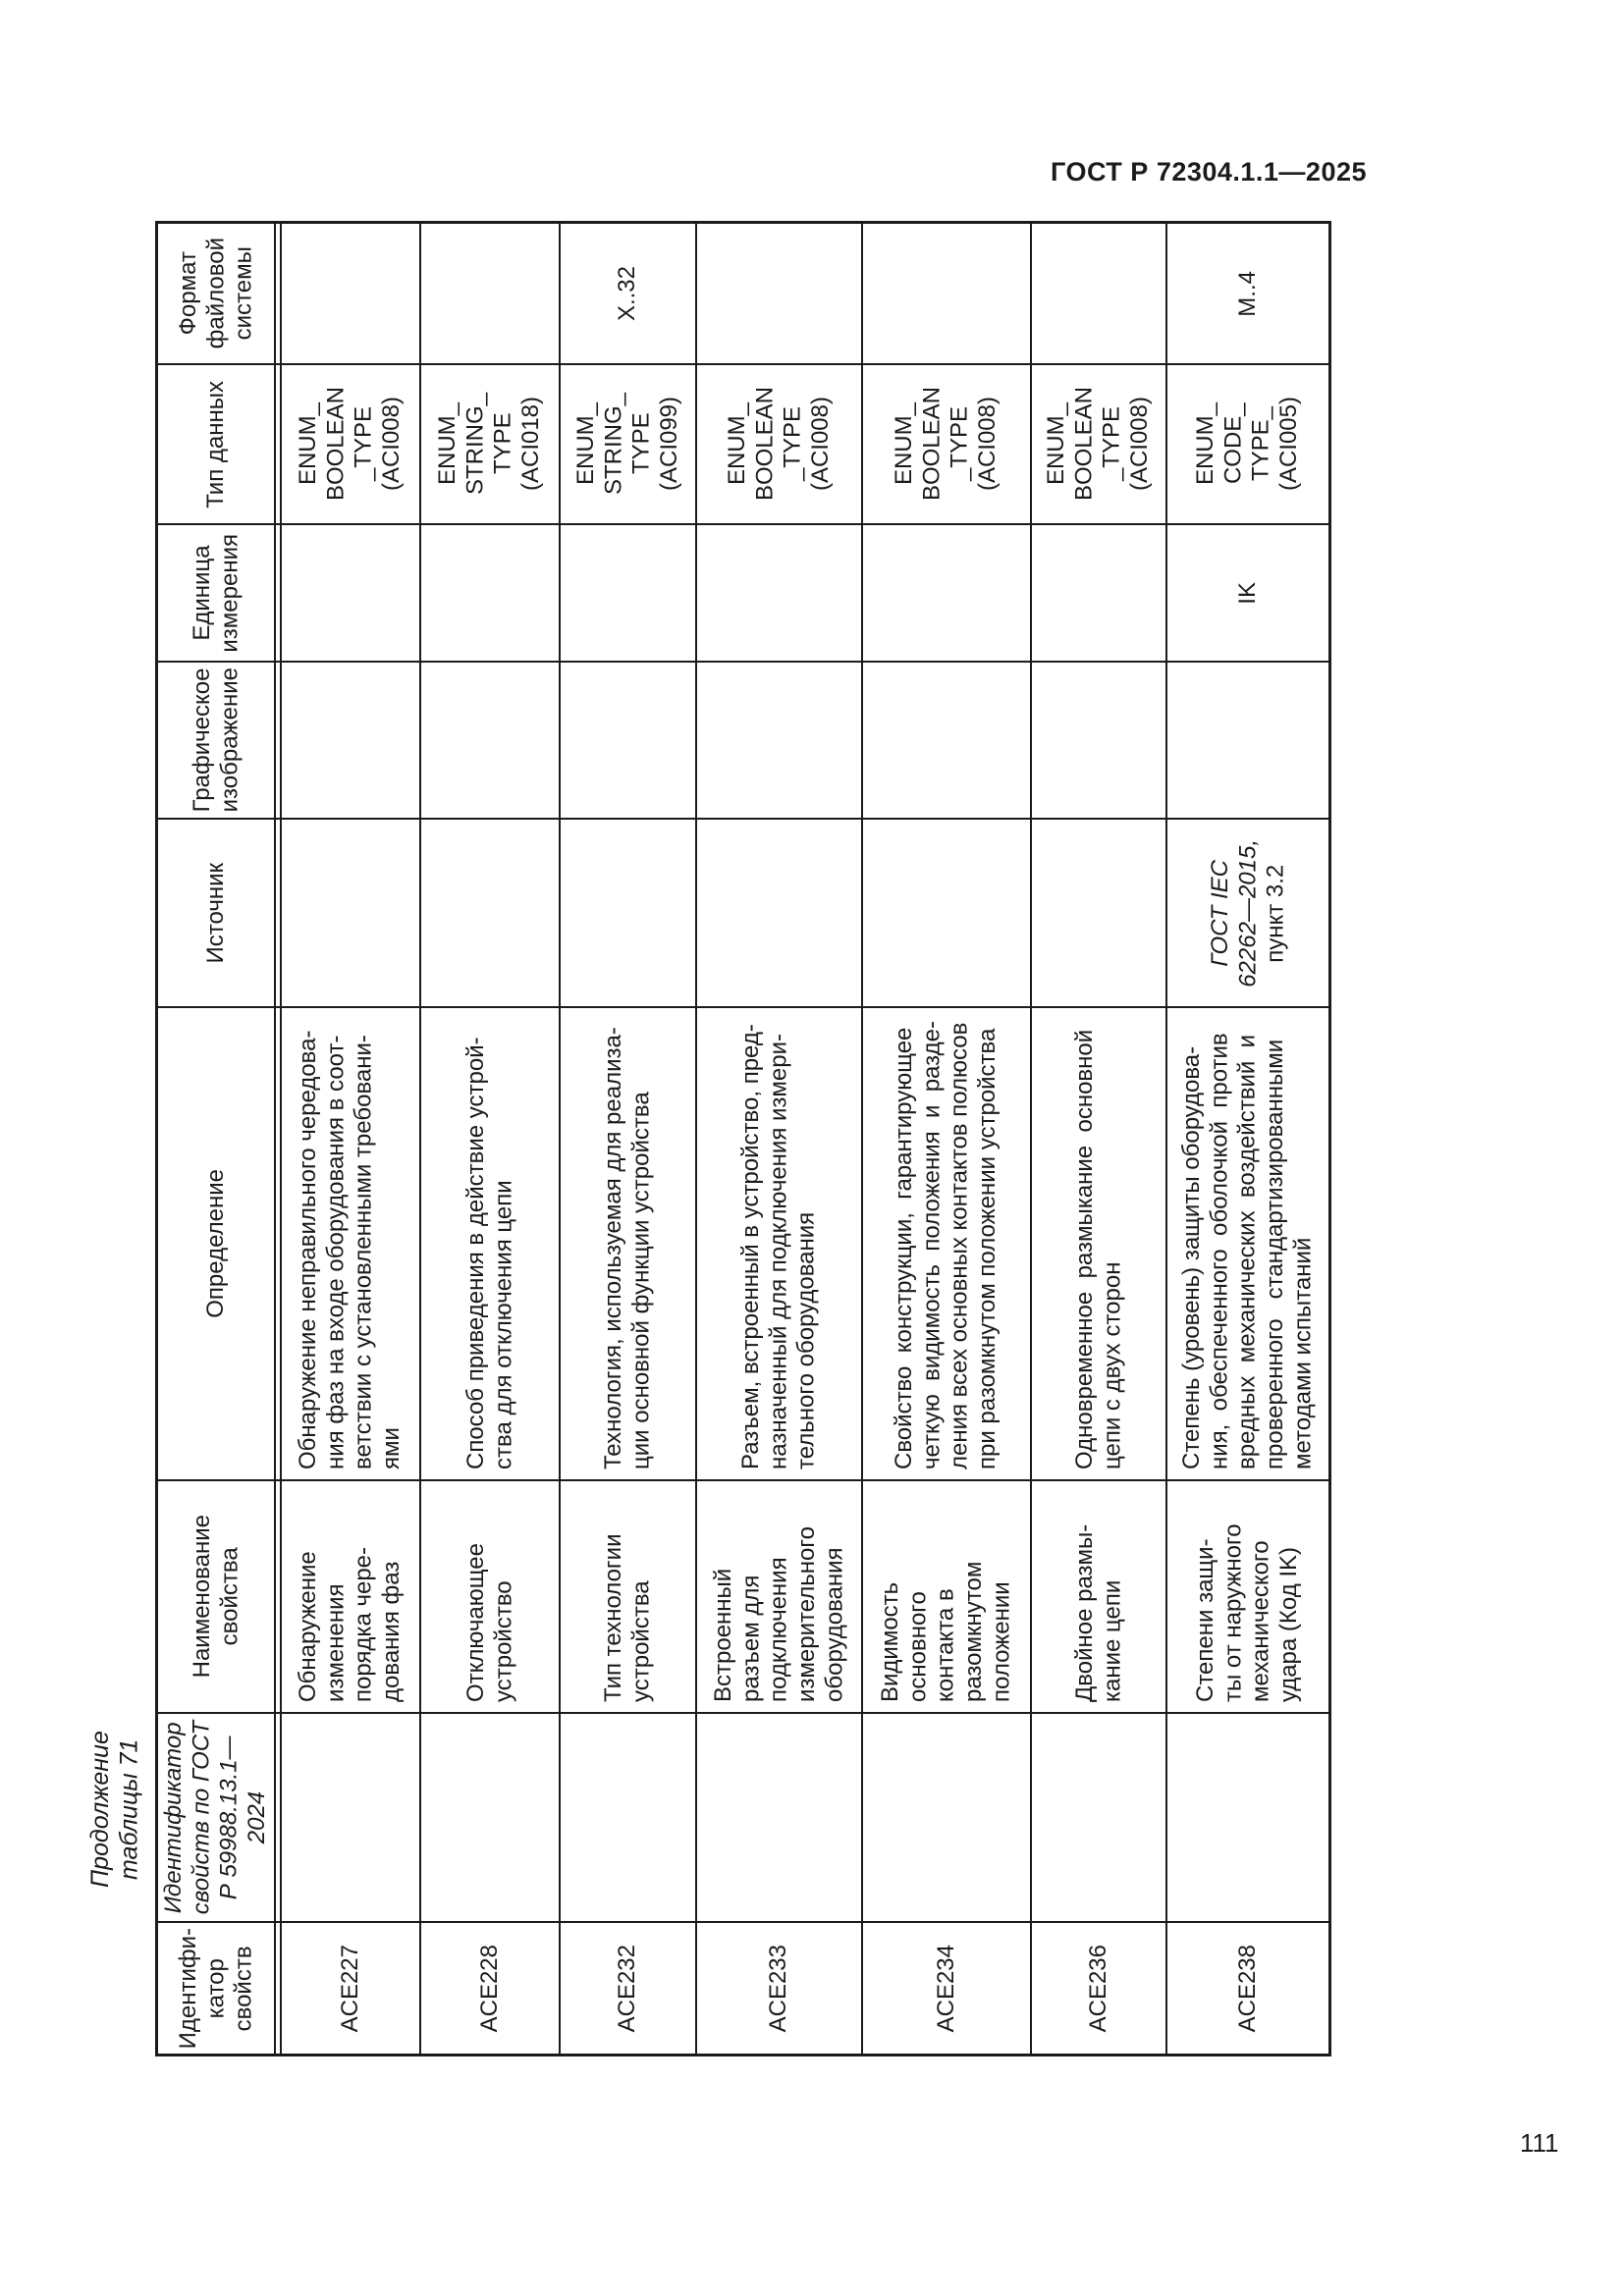 This screenshot has height=2296, width=1624. What do you see at coordinates (349, 592) in the screenshot?
I see `cell-ace227-unit` at bounding box center [349, 592].